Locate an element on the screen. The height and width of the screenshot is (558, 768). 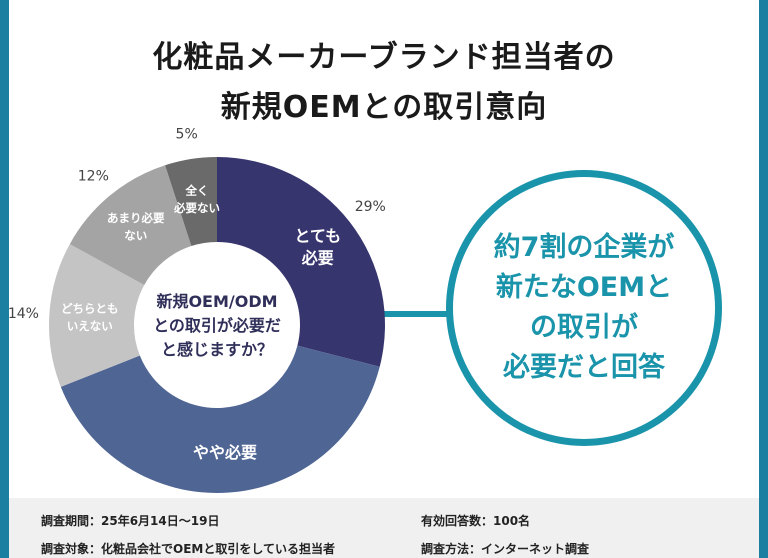
callout-text: 約7割の企業が 新たなOEMと の取引が 必要だと回答 is located at coordinates (584, 307).